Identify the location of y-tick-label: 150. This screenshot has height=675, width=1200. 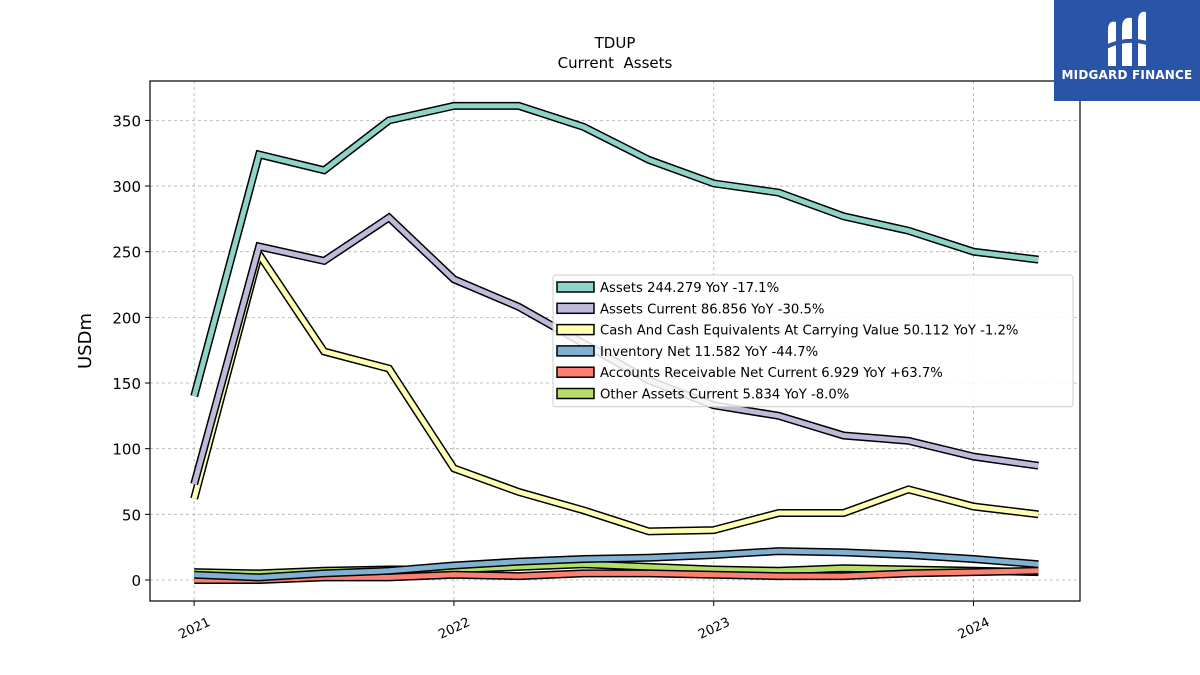
(126, 384).